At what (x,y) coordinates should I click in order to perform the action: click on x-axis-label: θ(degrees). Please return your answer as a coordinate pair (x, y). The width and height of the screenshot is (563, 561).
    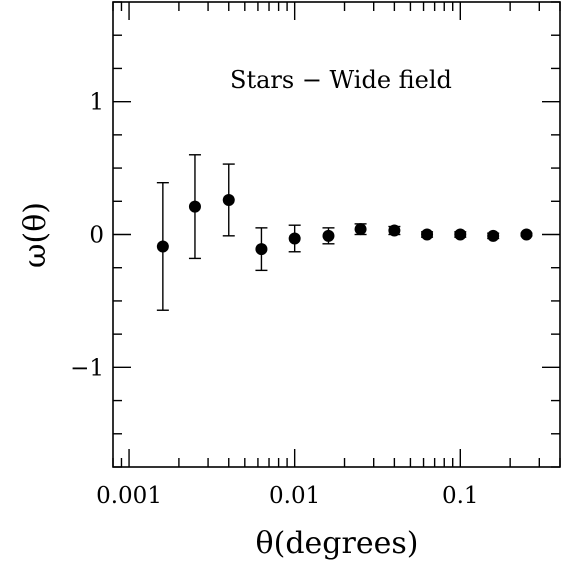
    Looking at the image, I should click on (337, 543).